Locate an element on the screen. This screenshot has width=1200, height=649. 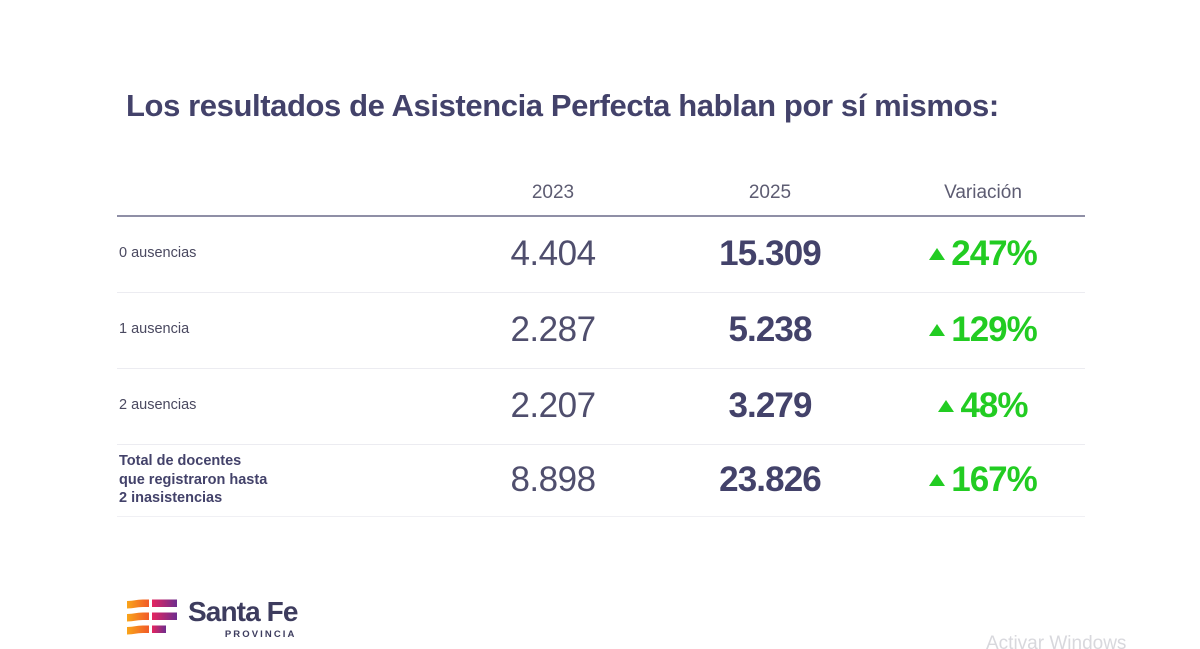
table-row: 1 ausencia 2.287 5.238 129% is located at coordinates (601, 330).